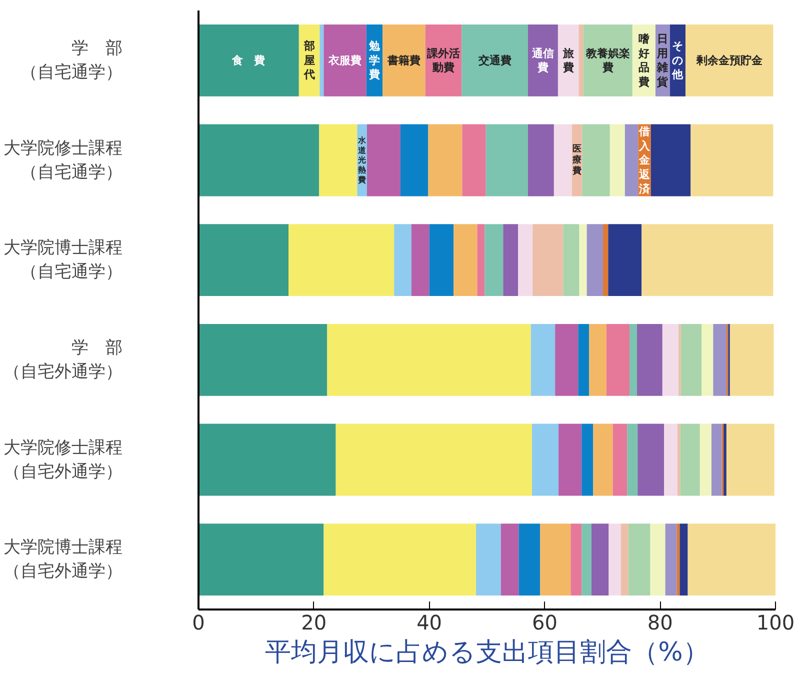 Image resolution: width=809 pixels, height=677 pixels. Describe the element at coordinates (568, 60) in the screenshot. I see `series-label: 旅費` at that location.